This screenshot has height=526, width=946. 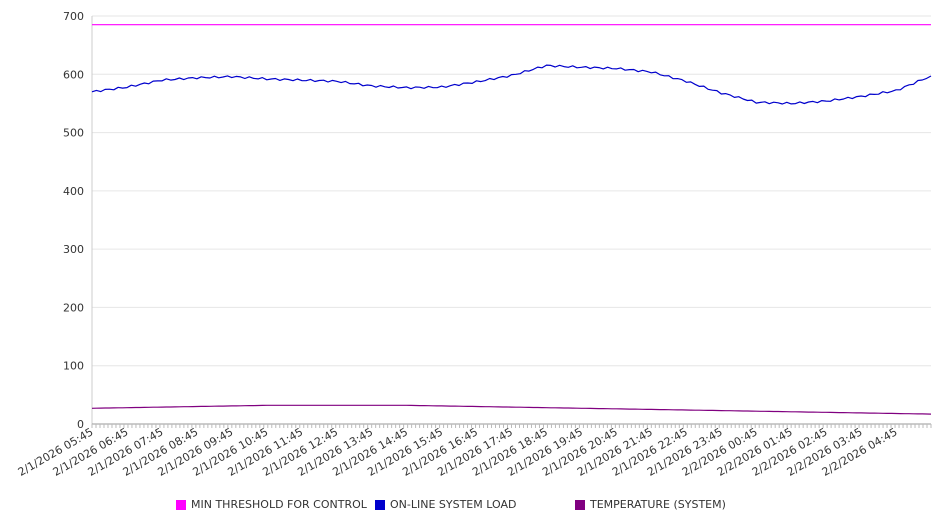 I want to click on legend-item-min-threshold: MIN THRESHOLD FOR CONTROL, so click(x=271, y=504).